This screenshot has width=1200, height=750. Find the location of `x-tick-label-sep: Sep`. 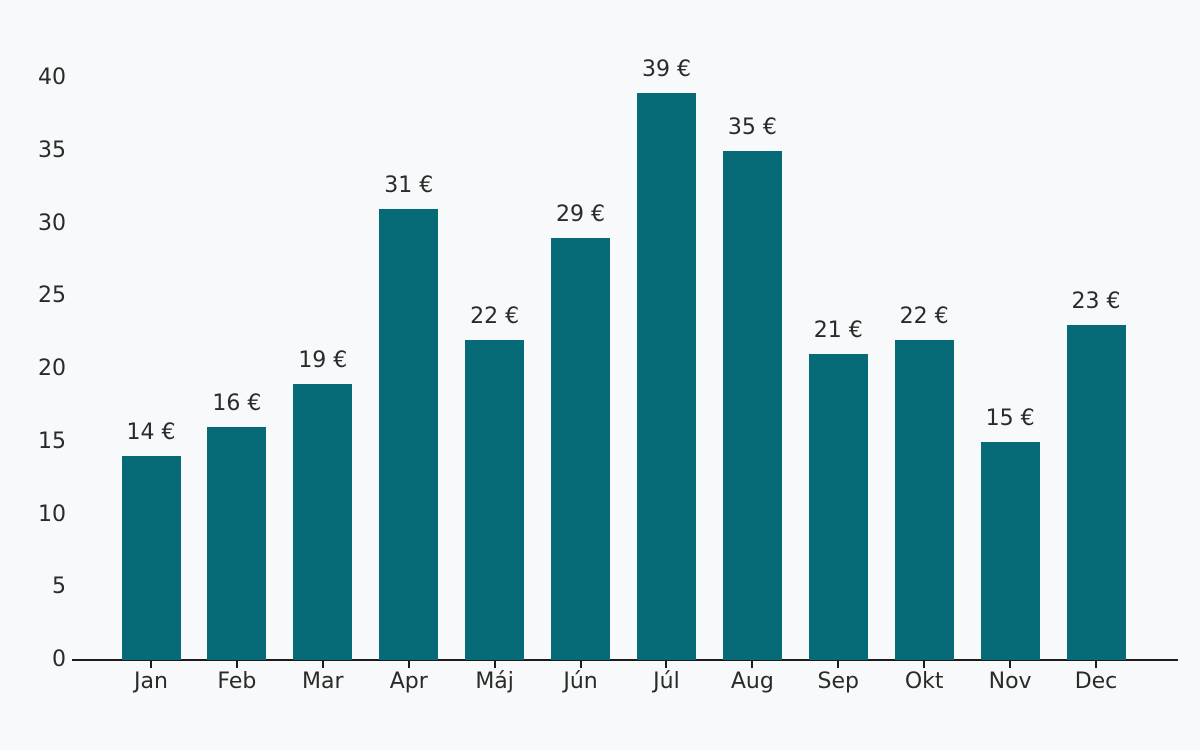

x-tick-label-sep: Sep is located at coordinates (838, 681).